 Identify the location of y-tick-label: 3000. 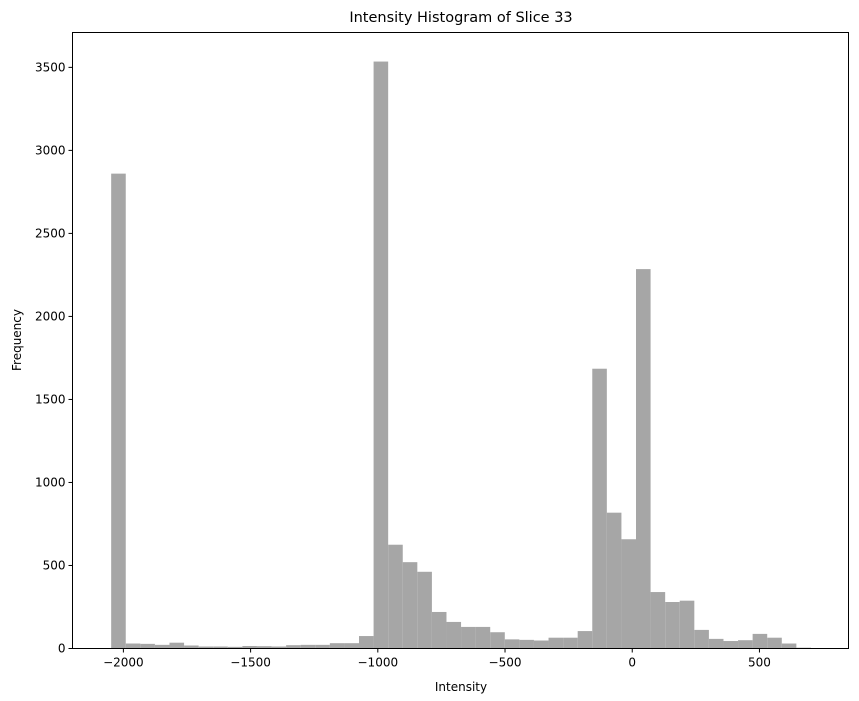
(50, 150).